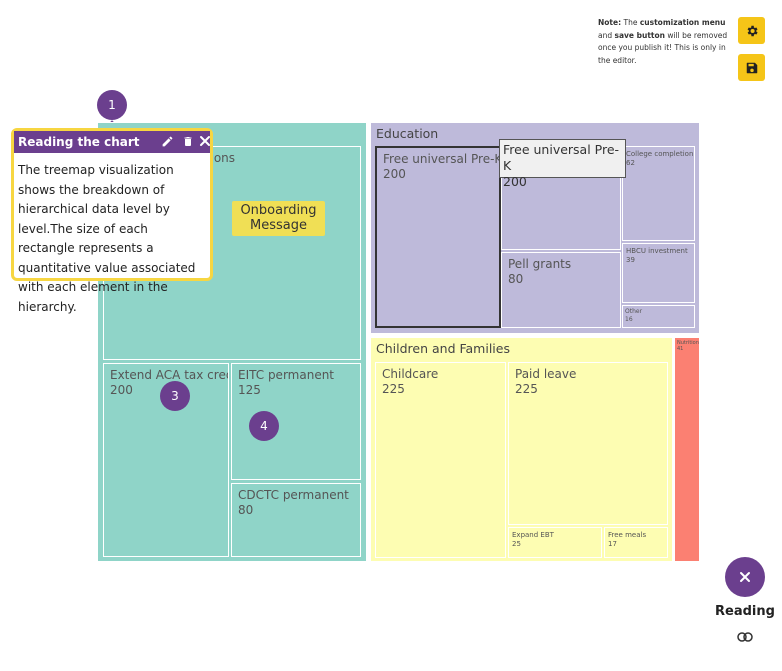  Describe the element at coordinates (745, 611) in the screenshot. I see `reading-label: Reading` at that location.